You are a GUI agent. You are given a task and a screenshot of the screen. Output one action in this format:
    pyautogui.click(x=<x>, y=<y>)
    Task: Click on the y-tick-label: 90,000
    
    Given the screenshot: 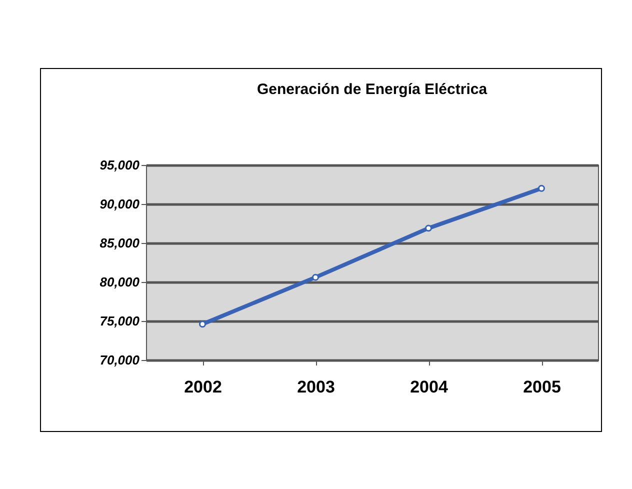 What is the action you would take?
    pyautogui.click(x=120, y=204)
    